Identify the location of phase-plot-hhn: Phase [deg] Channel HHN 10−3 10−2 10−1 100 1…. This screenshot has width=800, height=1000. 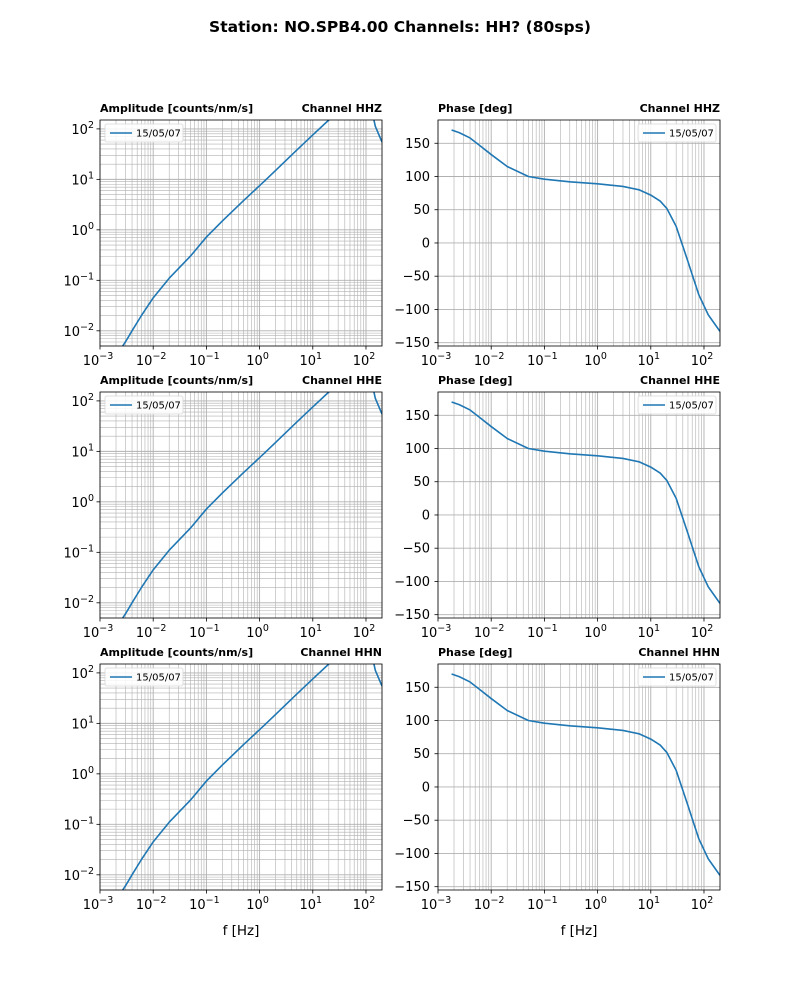
(557, 779).